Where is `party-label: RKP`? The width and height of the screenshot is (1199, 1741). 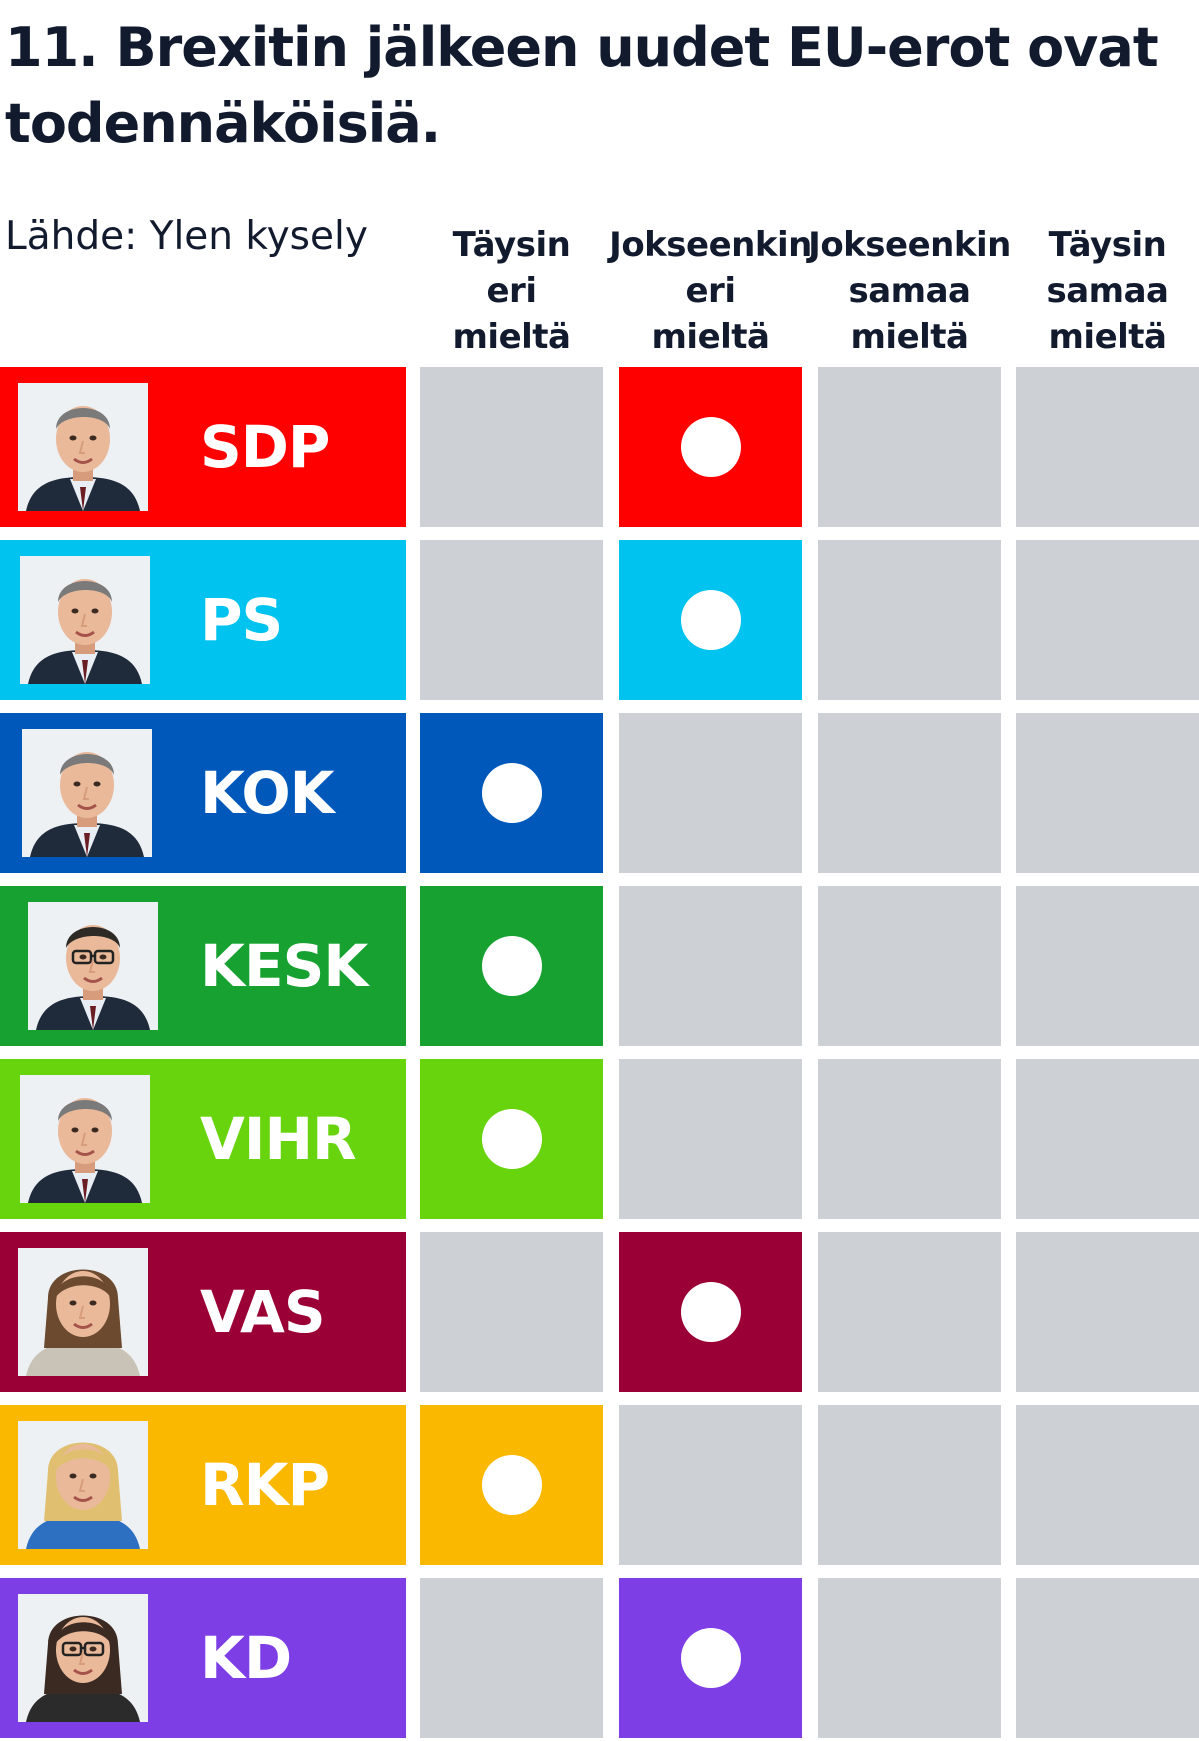 party-label: RKP is located at coordinates (265, 1485).